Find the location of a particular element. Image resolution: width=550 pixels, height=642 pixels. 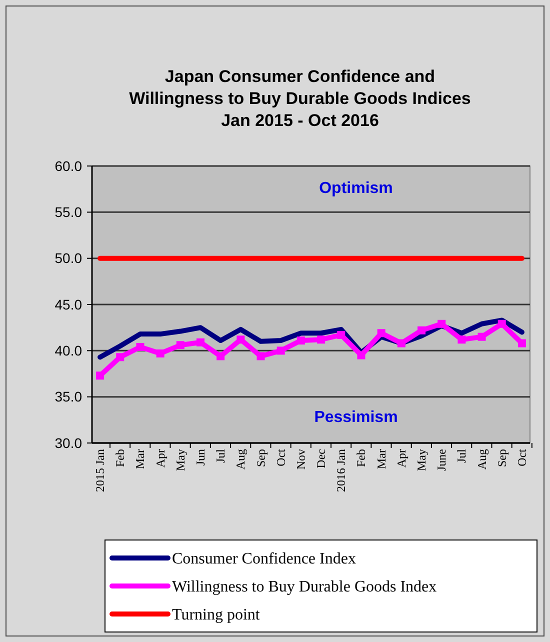

legend-label: Willingness to Buy Durable Goods Index is located at coordinates (304, 587).